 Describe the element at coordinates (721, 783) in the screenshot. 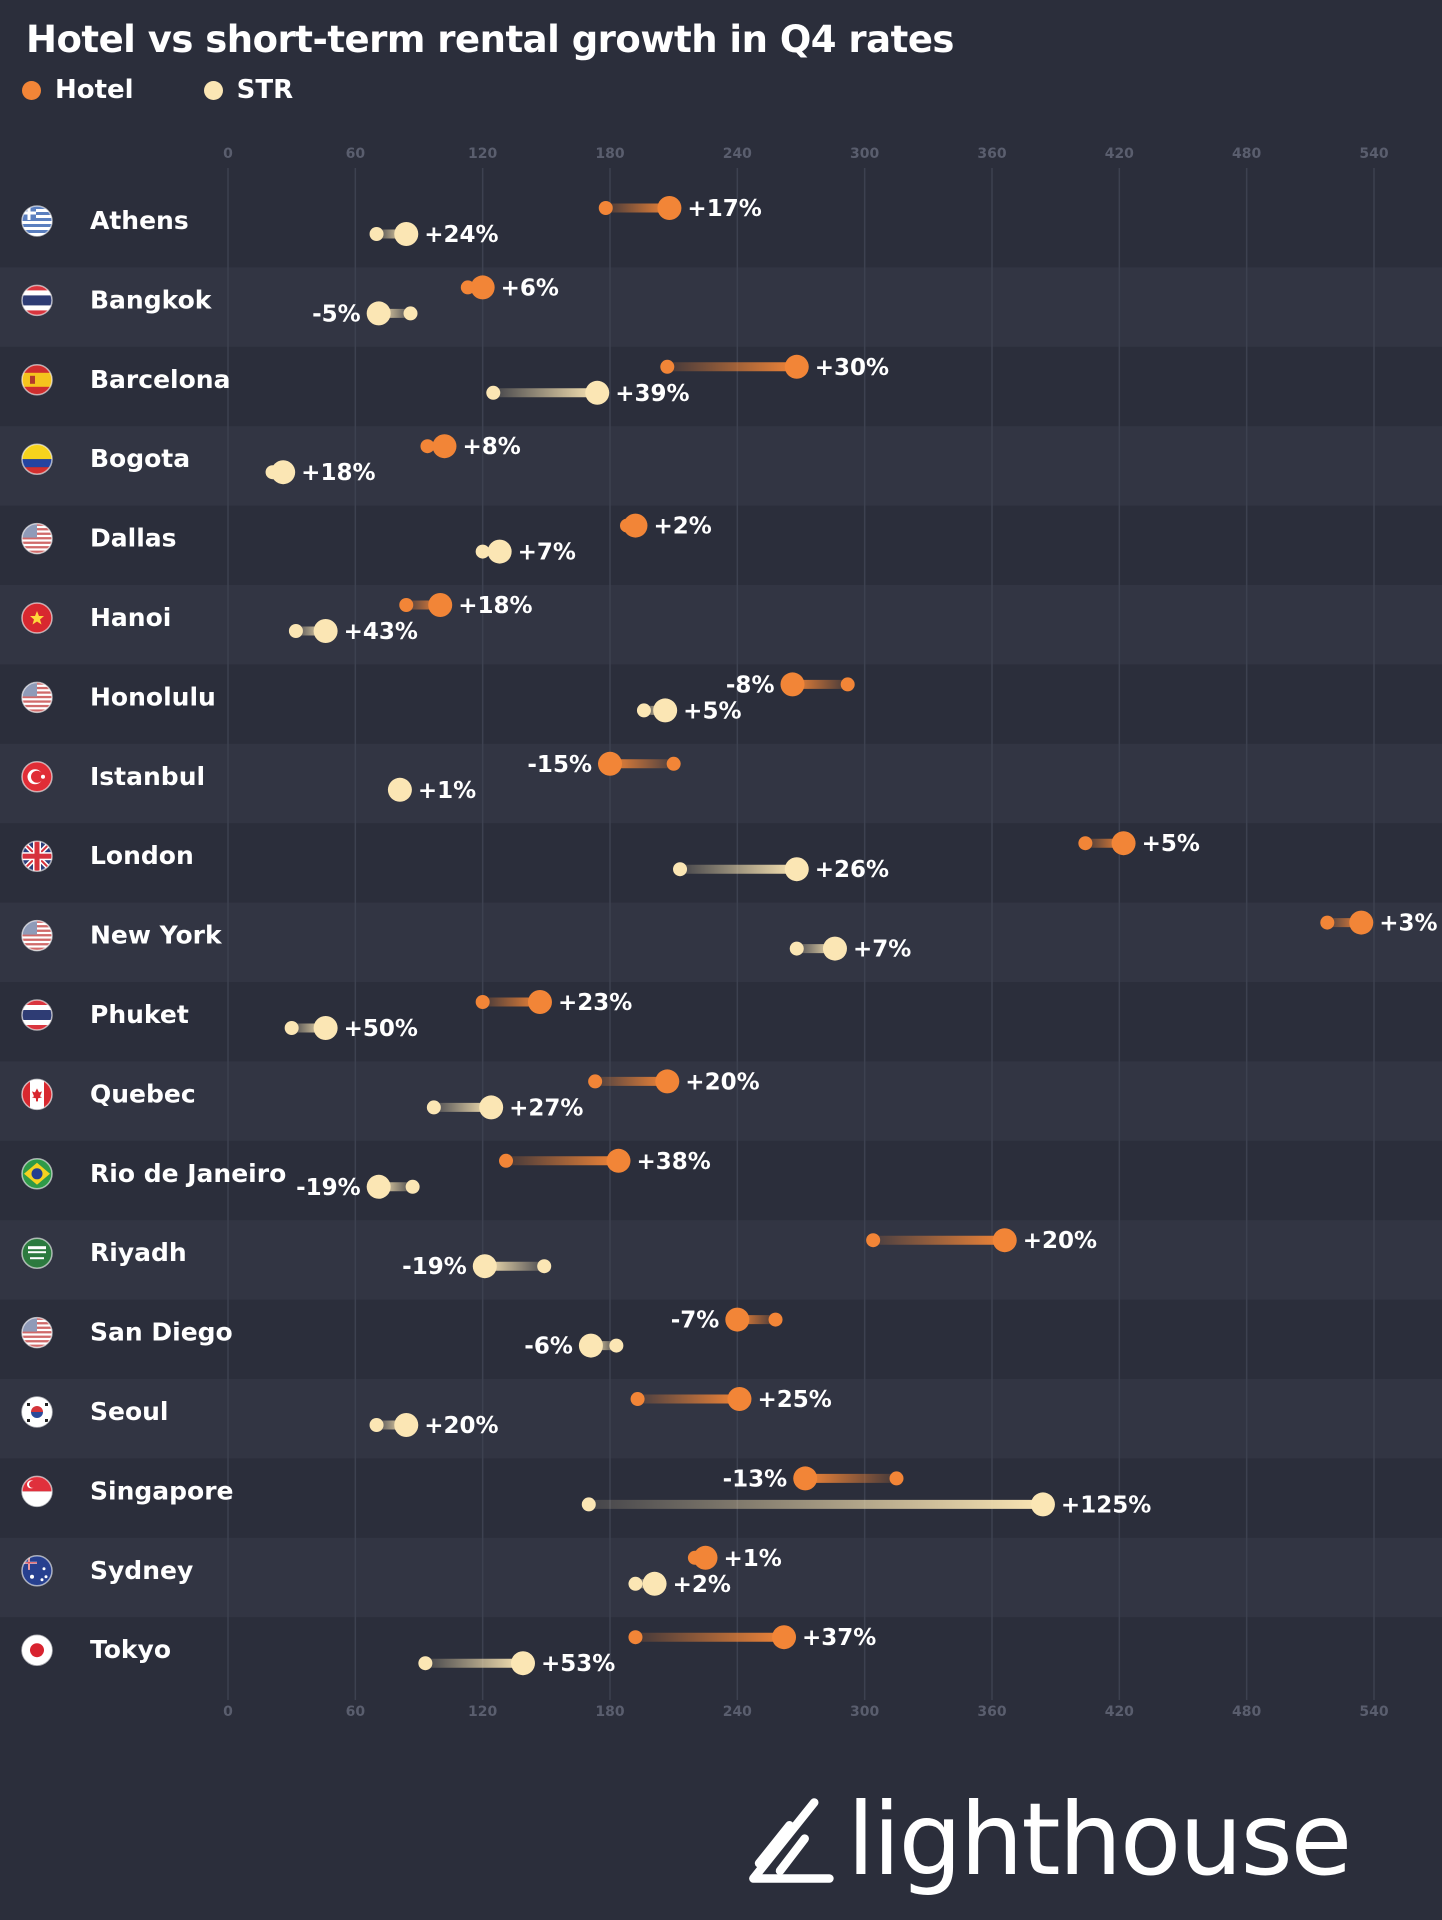

I see `row-stripe` at that location.